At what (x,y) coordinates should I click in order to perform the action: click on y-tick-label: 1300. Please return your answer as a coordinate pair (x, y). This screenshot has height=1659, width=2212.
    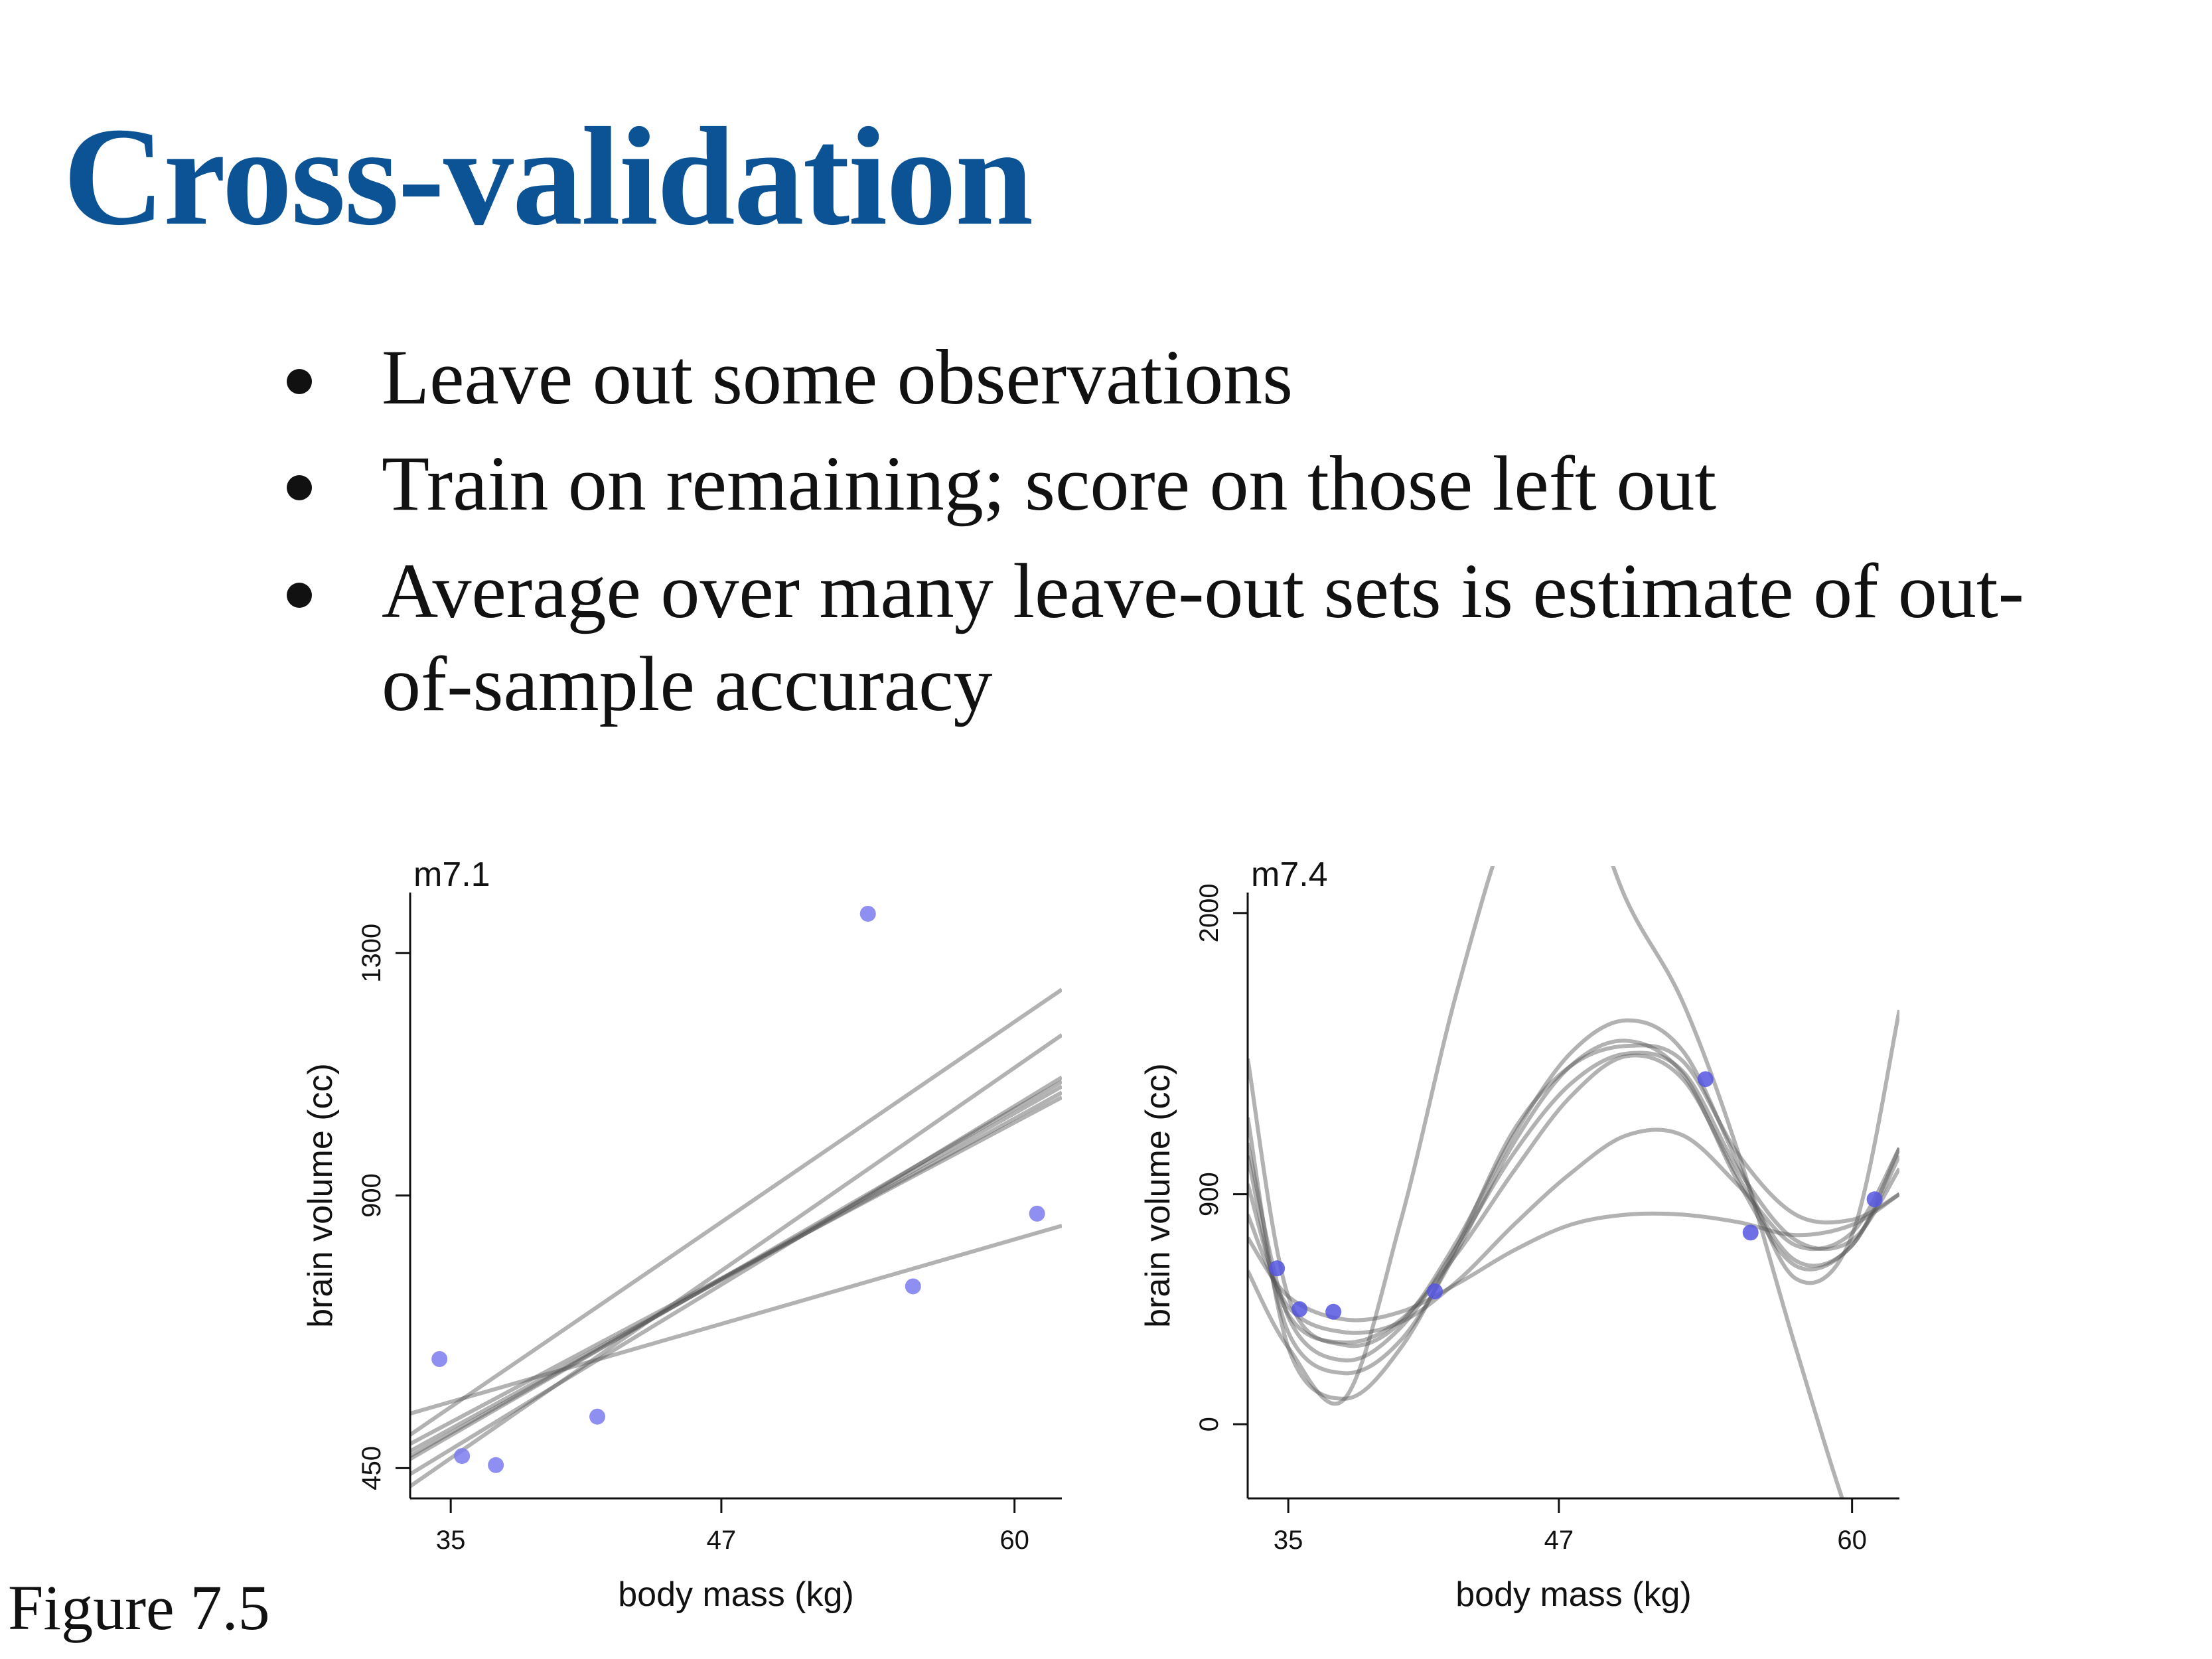
    Looking at the image, I should click on (372, 953).